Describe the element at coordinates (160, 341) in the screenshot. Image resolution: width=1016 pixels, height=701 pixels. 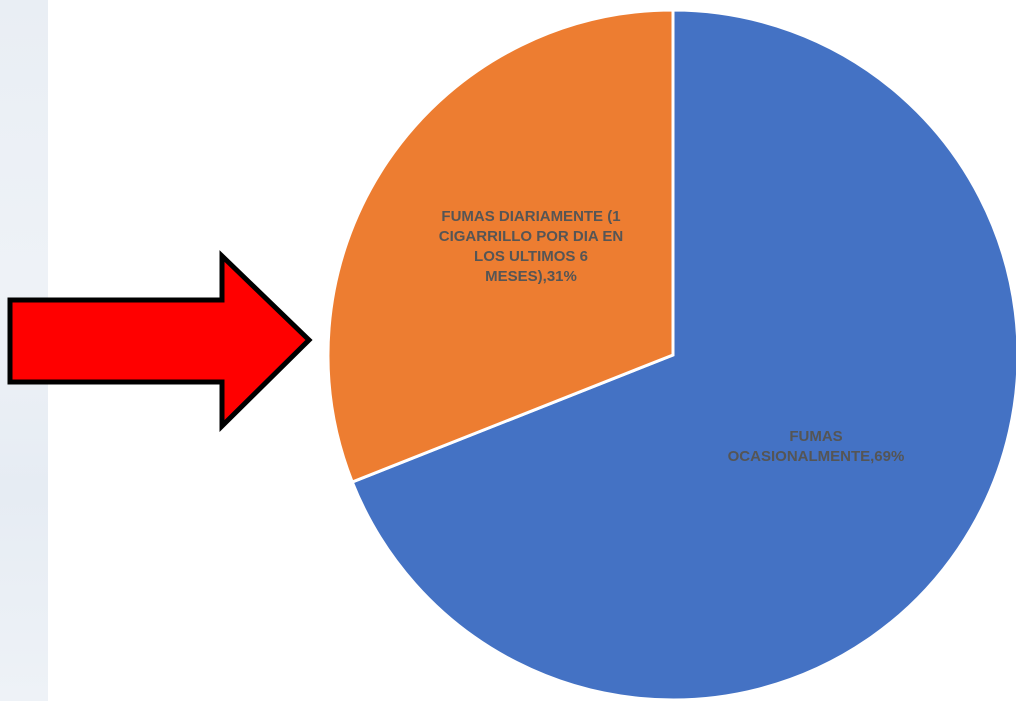
I see `red-right-arrow-icon` at that location.